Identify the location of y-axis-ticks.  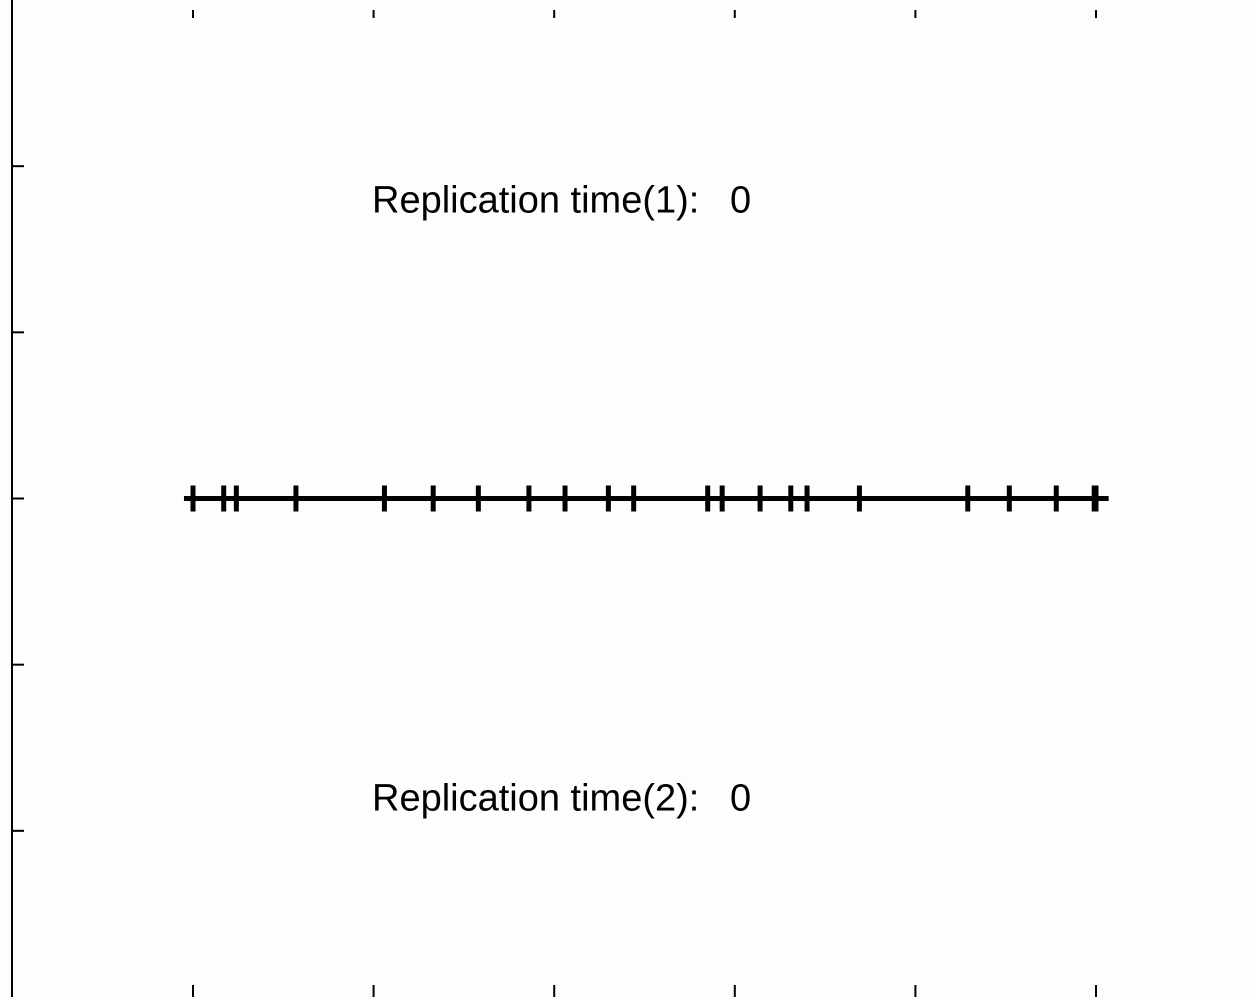
(18, 498).